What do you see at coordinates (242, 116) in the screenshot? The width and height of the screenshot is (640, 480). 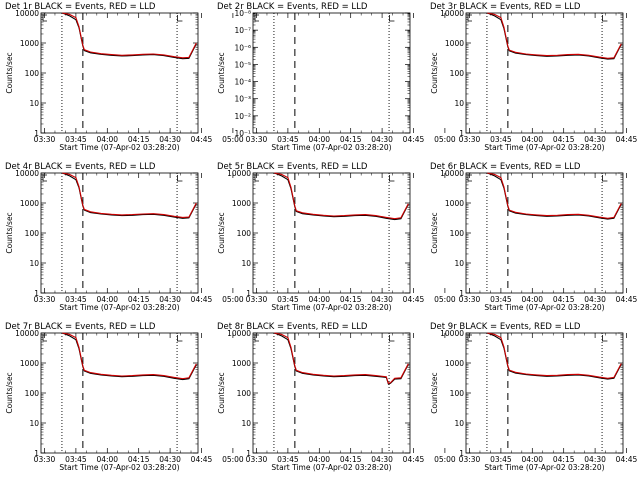 I see `y-tick-label: 10⁻²` at bounding box center [242, 116].